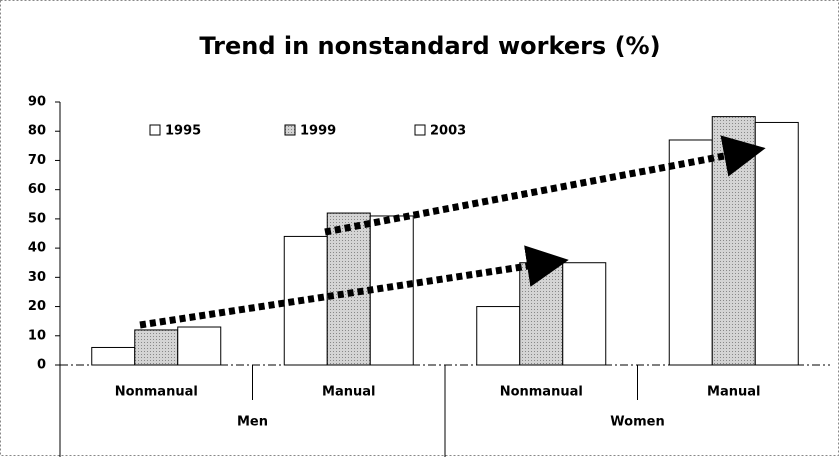 The image size is (840, 457). Describe the element at coordinates (637, 422) in the screenshot. I see `group-label: Women` at that location.